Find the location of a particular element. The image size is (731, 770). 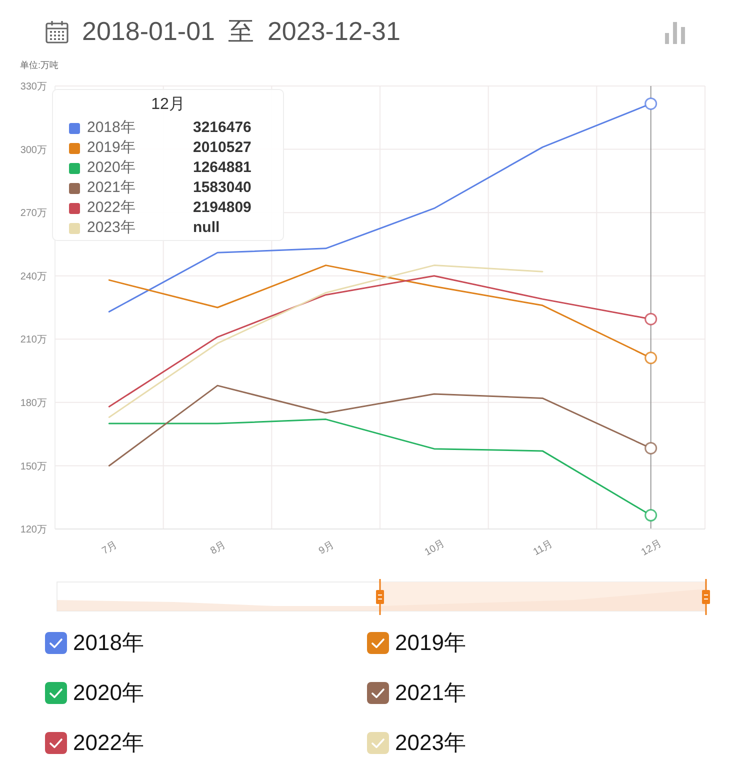

legend-label: 2022年 is located at coordinates (111, 207).